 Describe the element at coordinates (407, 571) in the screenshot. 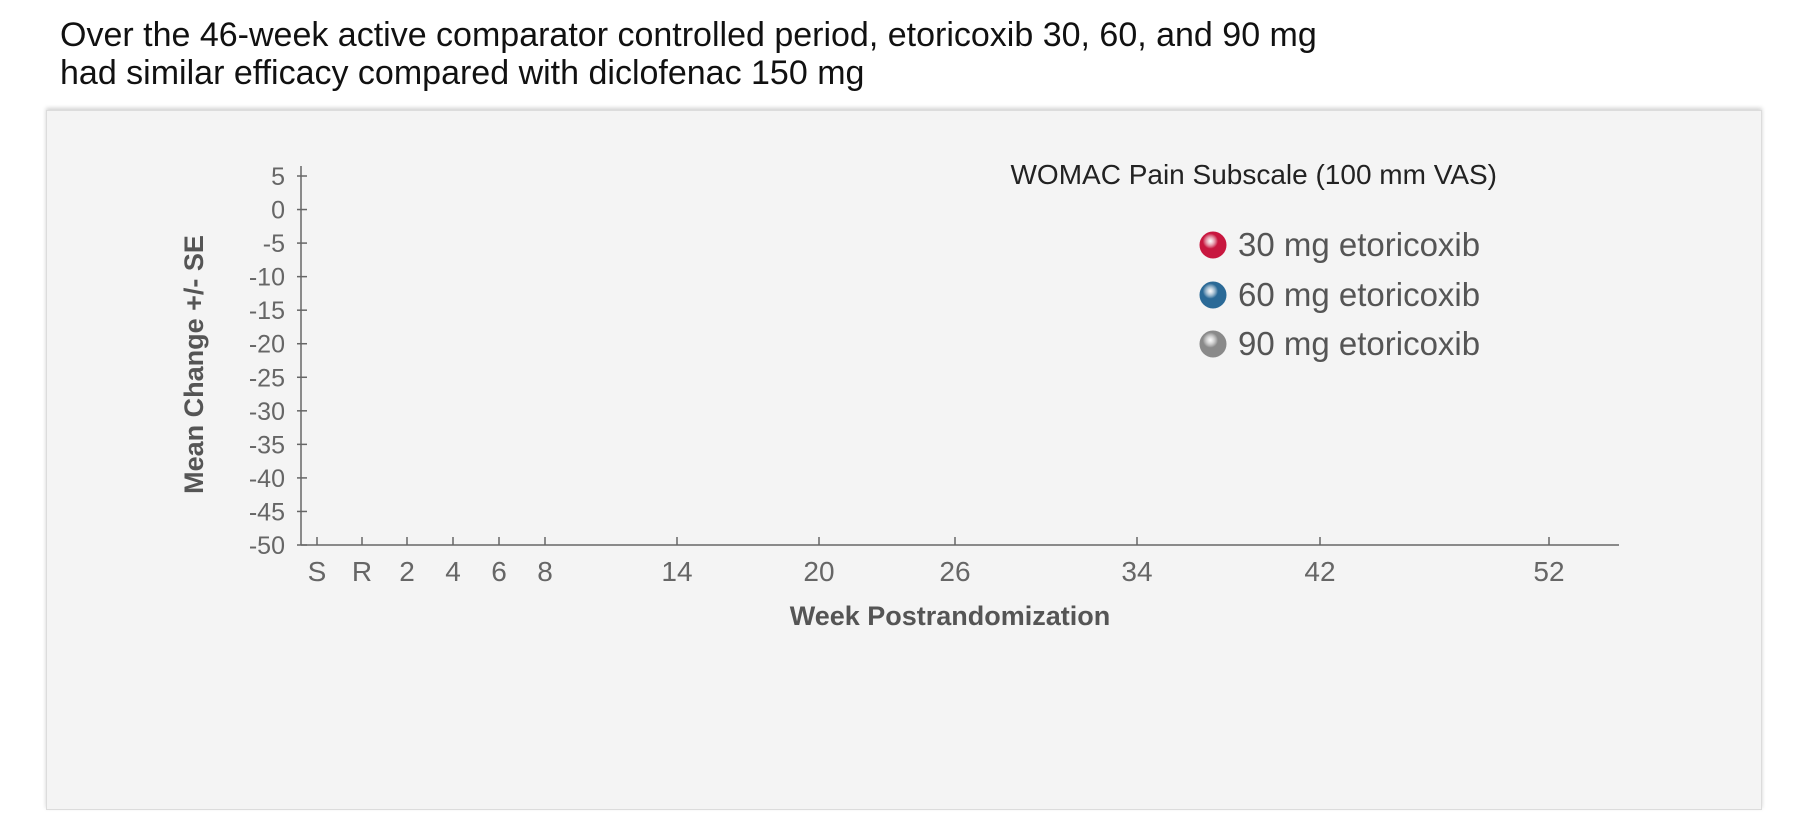

I see `x-tick-label: 2` at that location.